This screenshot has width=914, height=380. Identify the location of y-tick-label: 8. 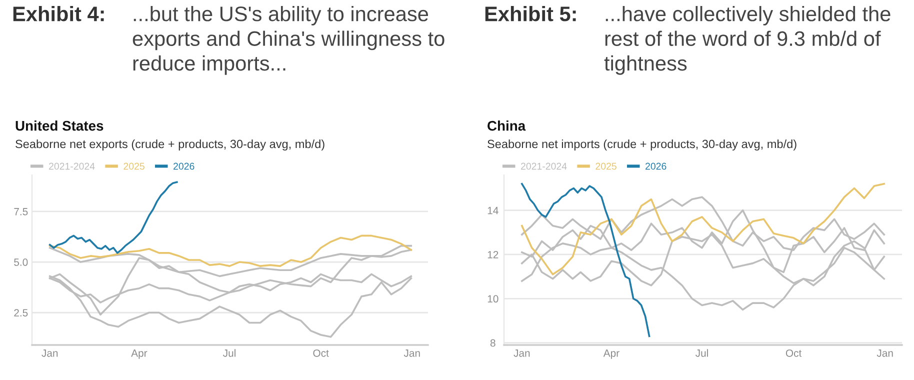
(493, 343).